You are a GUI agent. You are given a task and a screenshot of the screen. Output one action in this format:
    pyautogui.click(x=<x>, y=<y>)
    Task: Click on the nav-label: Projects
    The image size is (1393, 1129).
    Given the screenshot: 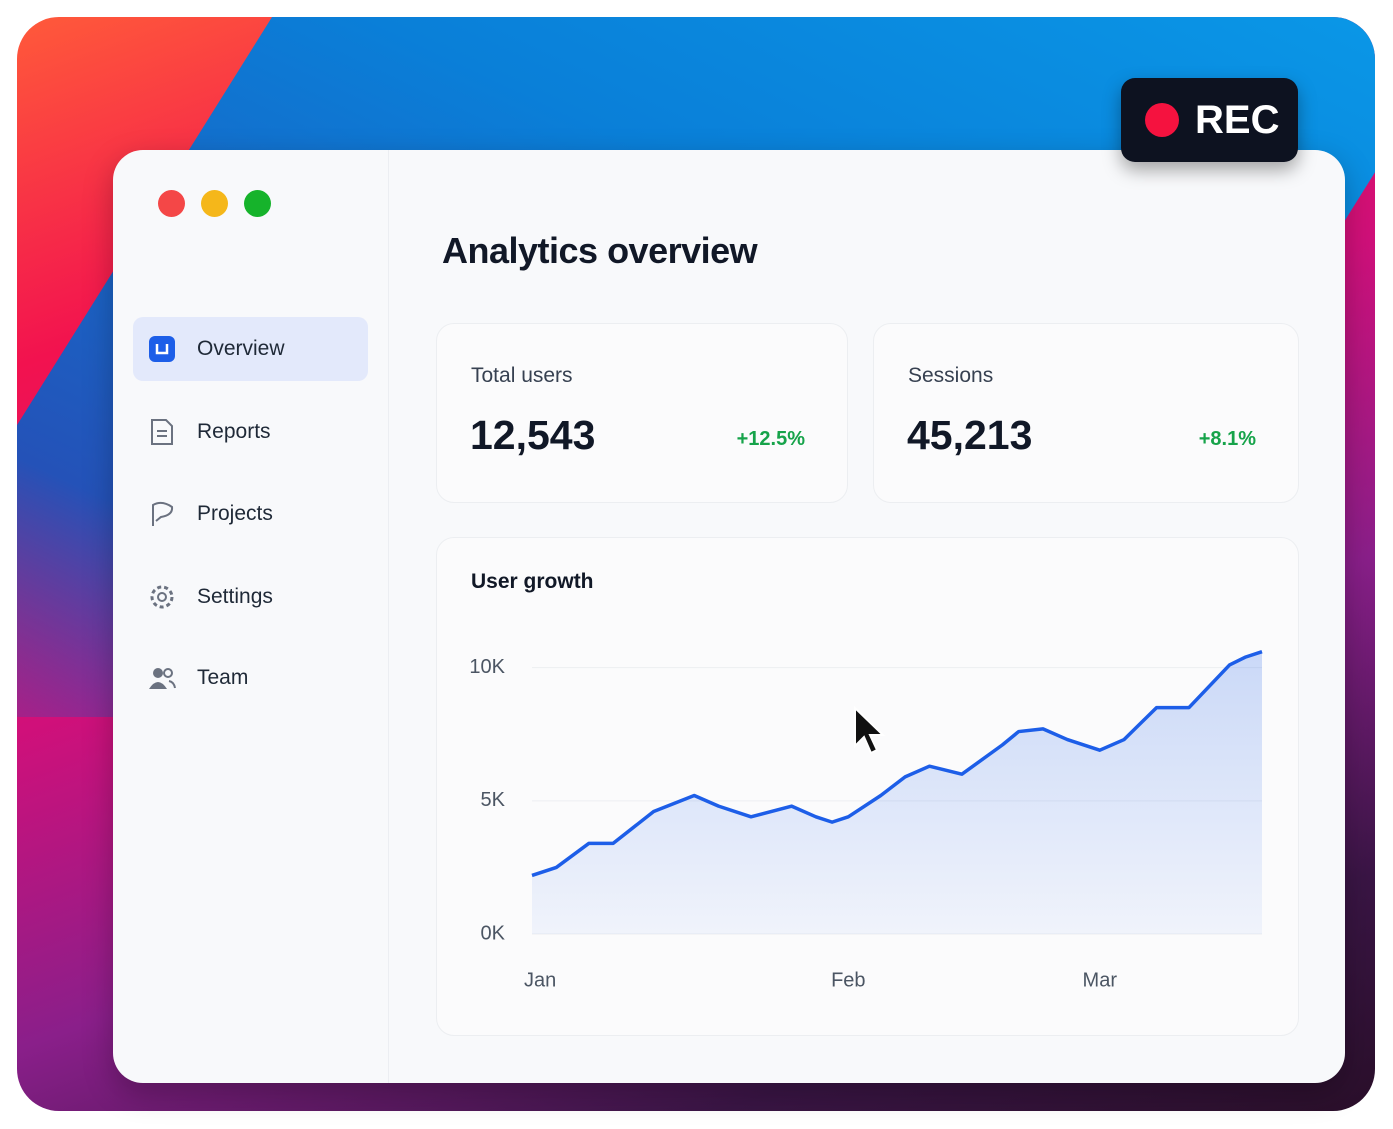 What is the action you would take?
    pyautogui.click(x=235, y=513)
    